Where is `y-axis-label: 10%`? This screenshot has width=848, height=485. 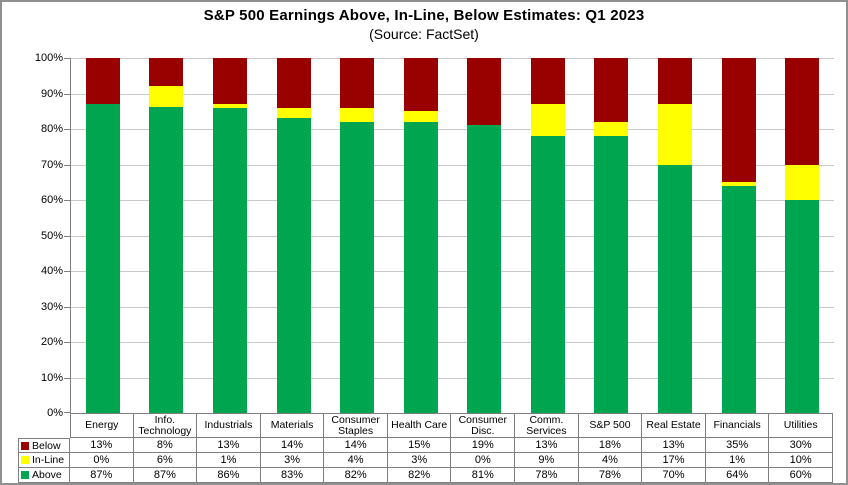
y-axis-label: 10% is located at coordinates (51, 377).